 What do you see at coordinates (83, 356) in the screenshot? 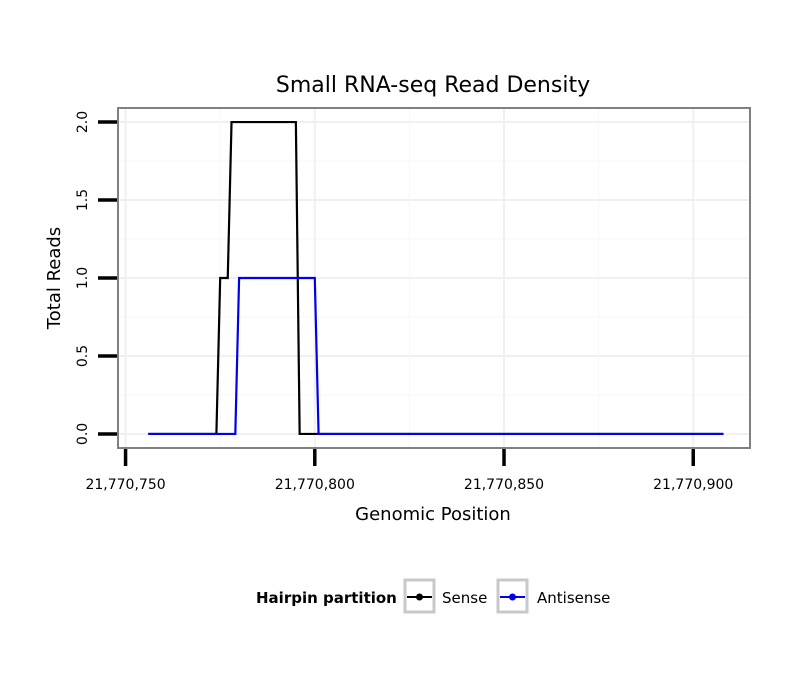
I see `y-tick-label: 0.5` at bounding box center [83, 356].